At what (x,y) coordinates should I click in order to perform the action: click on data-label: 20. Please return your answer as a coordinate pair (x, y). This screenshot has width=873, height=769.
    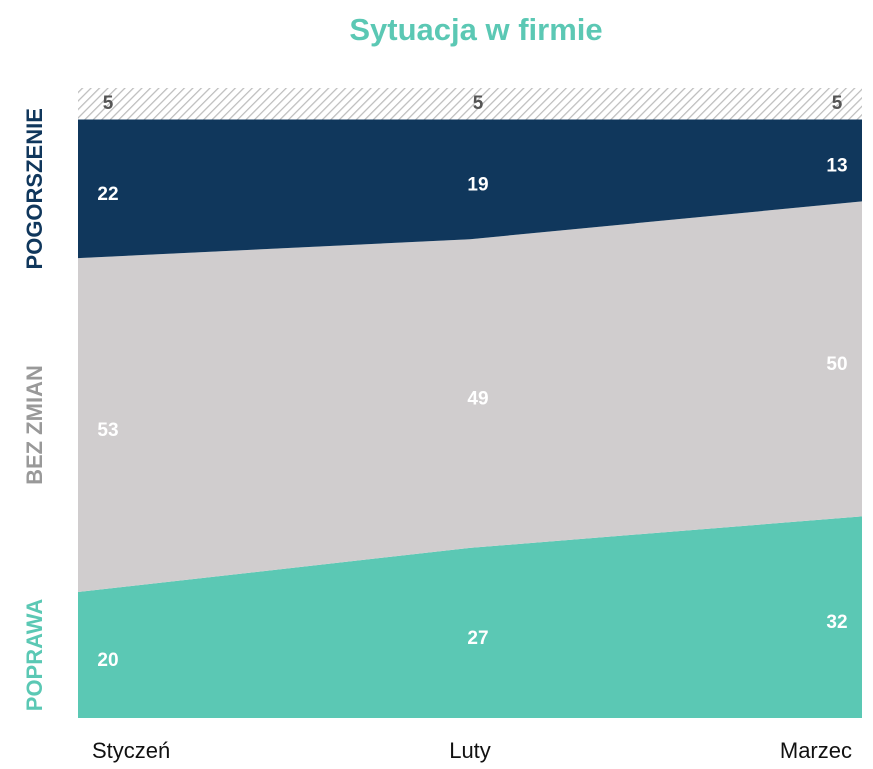
    Looking at the image, I should click on (107, 660).